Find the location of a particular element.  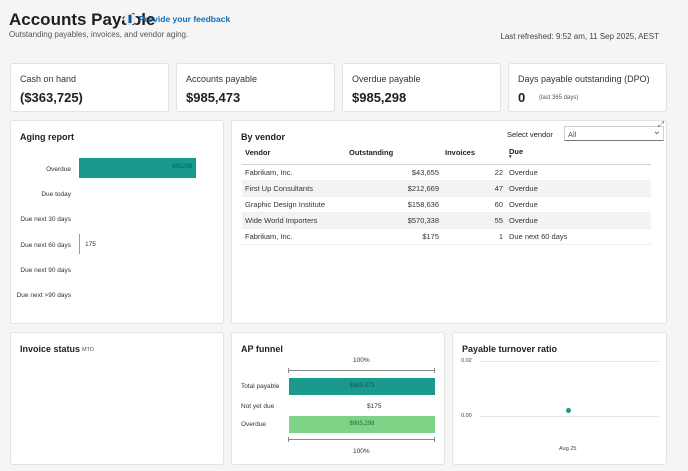

cell-vendor: Wide World Importers is located at coordinates (294, 220).